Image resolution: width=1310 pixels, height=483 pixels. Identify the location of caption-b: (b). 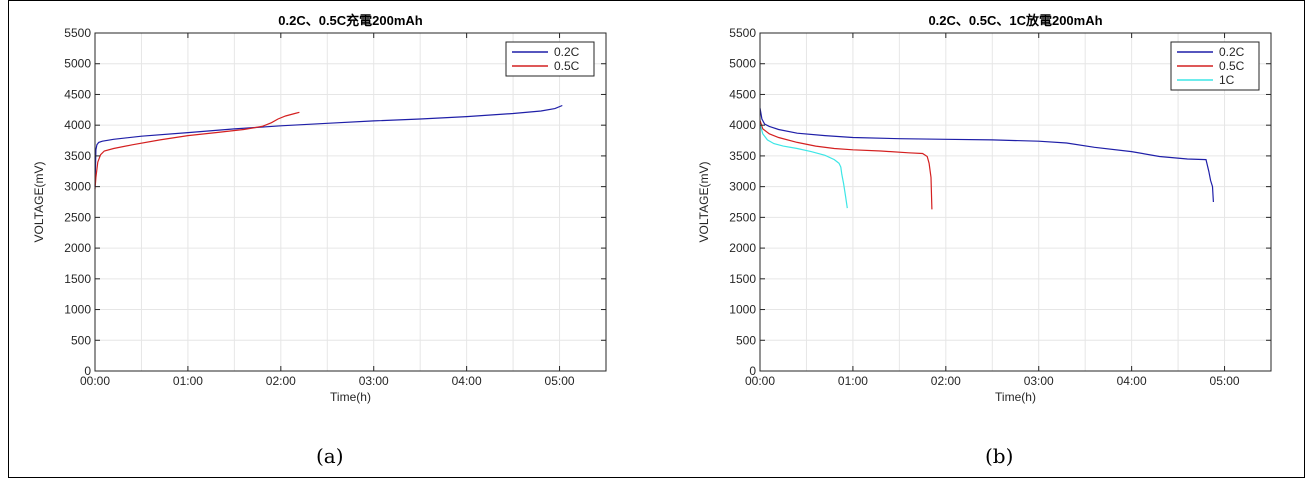
(999, 456).